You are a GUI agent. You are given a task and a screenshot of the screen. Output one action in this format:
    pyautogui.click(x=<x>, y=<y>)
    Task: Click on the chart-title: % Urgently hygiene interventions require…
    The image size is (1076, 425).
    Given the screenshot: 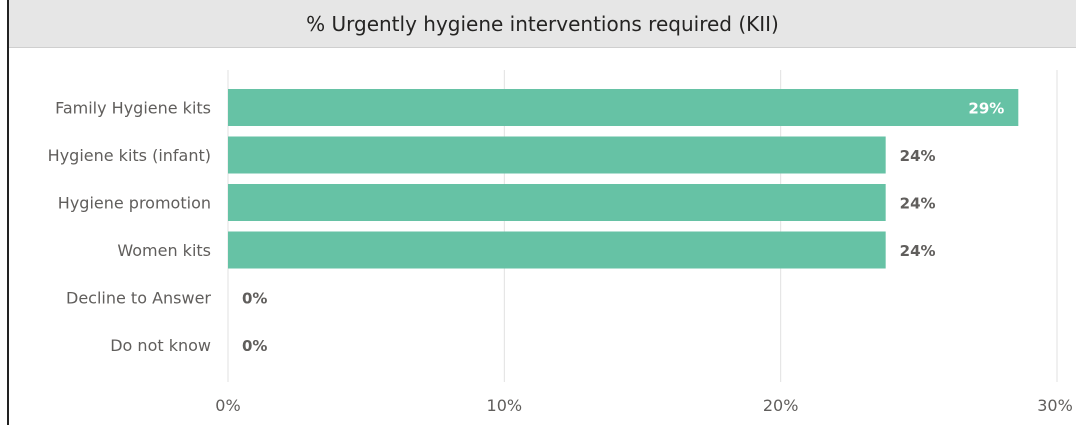 What is the action you would take?
    pyautogui.click(x=542, y=24)
    